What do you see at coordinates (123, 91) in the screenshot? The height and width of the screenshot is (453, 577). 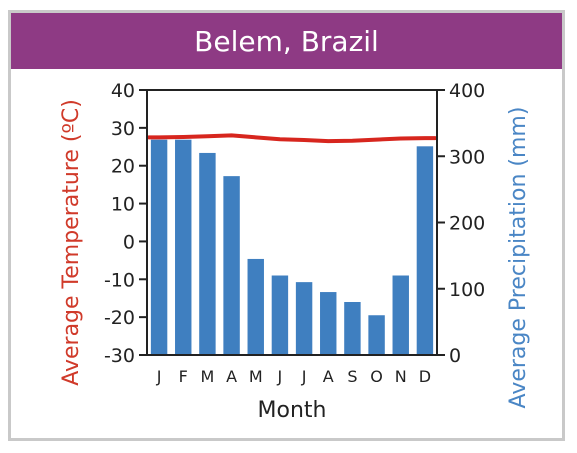 I see `left-tick-label: 40` at bounding box center [123, 91].